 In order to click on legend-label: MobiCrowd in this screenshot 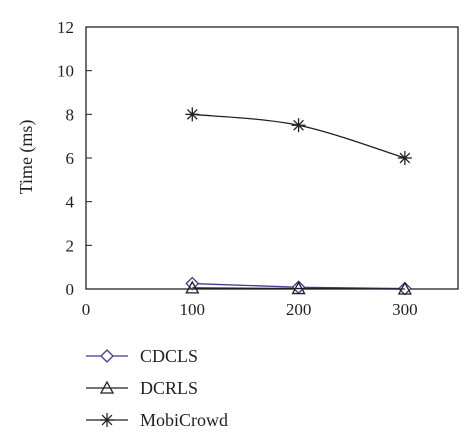, I will do `click(184, 420)`.